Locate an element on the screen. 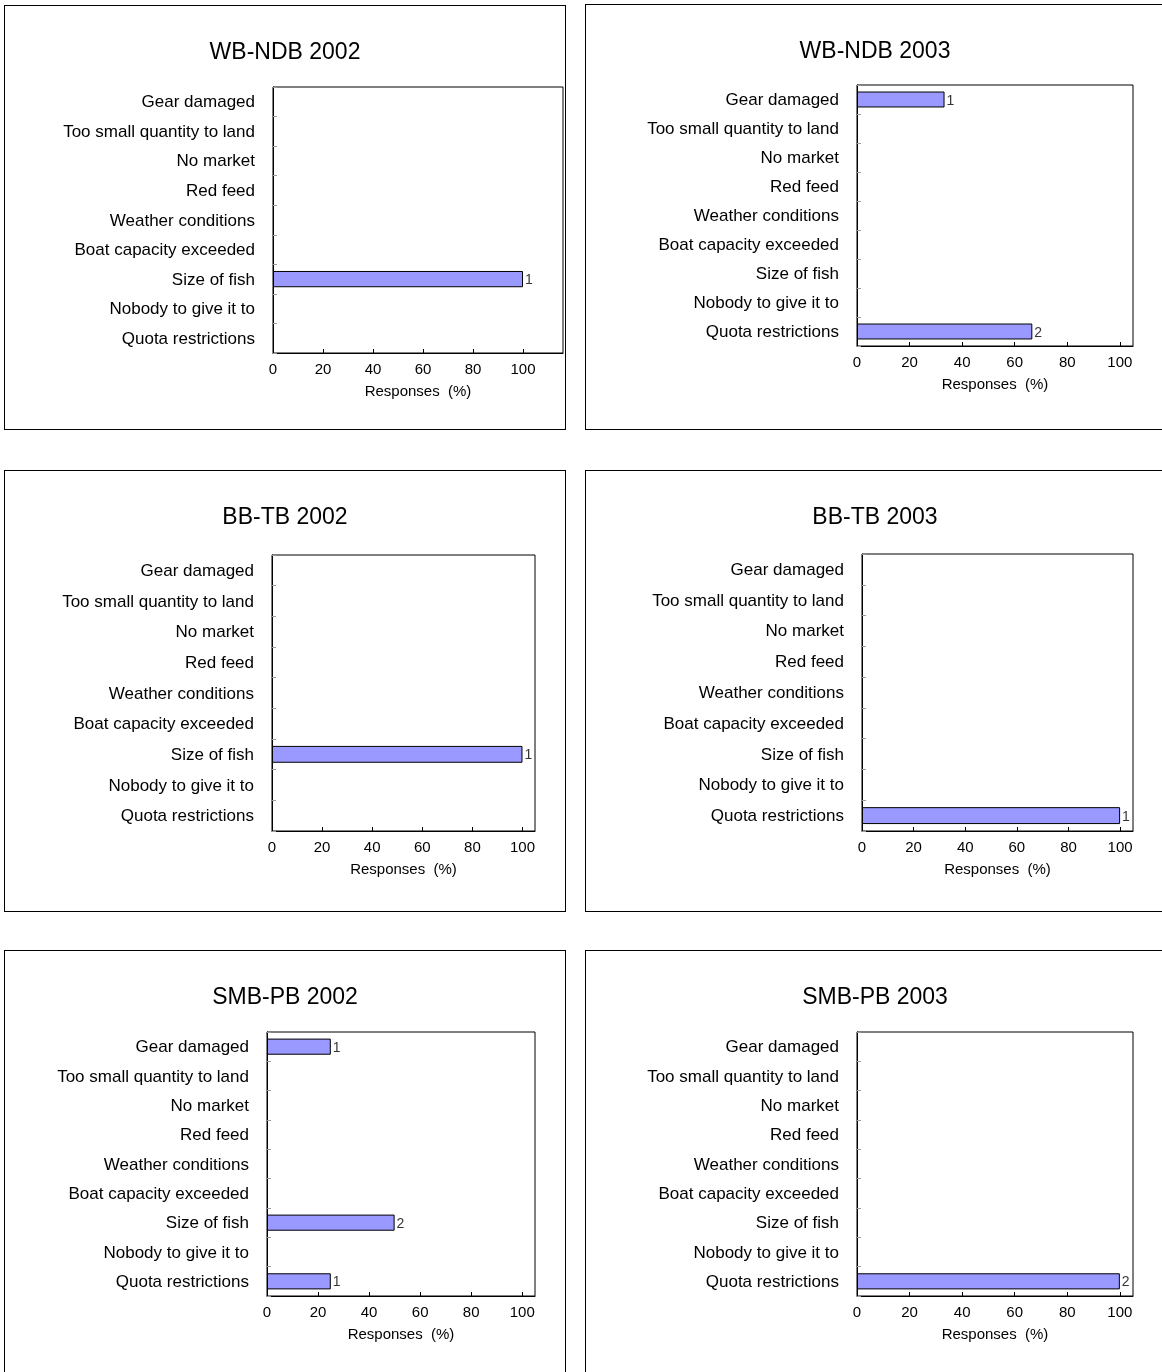 The width and height of the screenshot is (1162, 1372). chart-title: BB-TB 2003 is located at coordinates (875, 515).